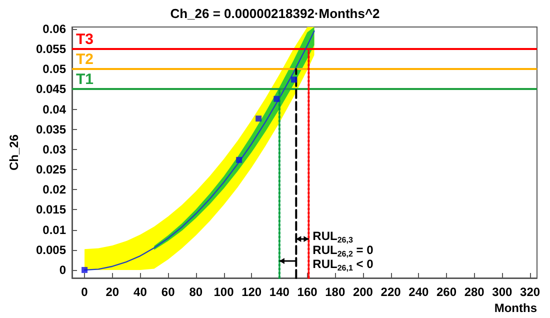  What do you see at coordinates (307, 292) in the screenshot?
I see `x-tick-label: 160` at bounding box center [307, 292].